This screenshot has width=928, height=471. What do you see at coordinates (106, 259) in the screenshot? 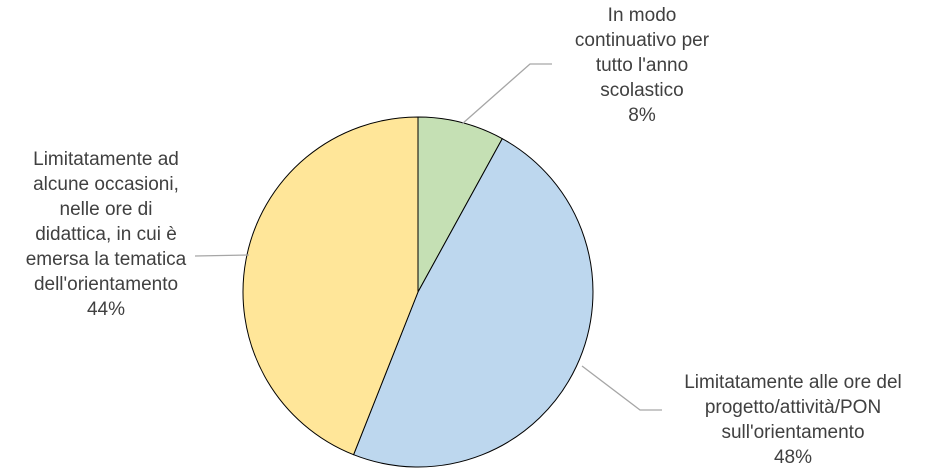
I see `data-label-text-line: emersa la tematica` at bounding box center [106, 259].